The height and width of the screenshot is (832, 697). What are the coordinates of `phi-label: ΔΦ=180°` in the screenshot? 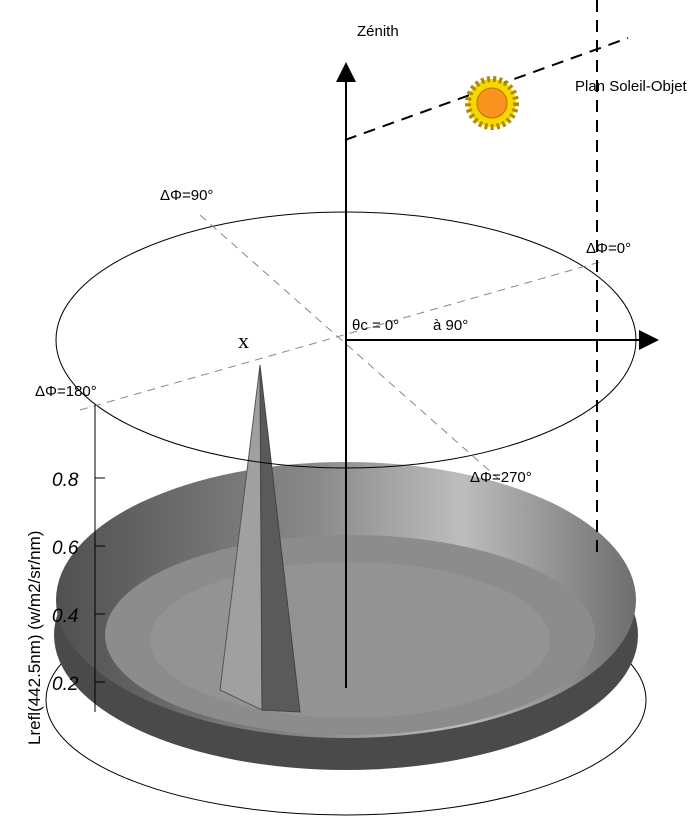 It's located at (66, 391).